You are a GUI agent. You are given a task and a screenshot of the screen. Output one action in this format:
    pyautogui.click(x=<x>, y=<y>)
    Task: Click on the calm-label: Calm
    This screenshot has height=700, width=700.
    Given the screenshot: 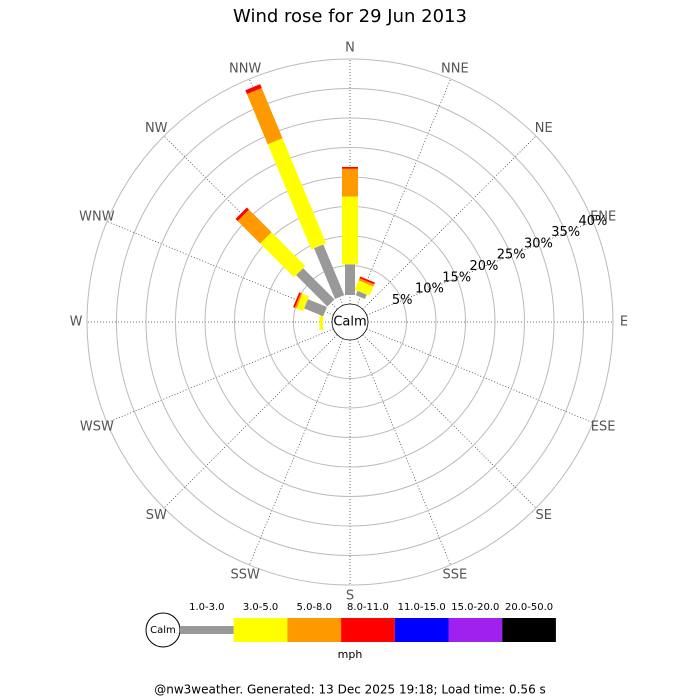 What is the action you would take?
    pyautogui.click(x=349, y=322)
    